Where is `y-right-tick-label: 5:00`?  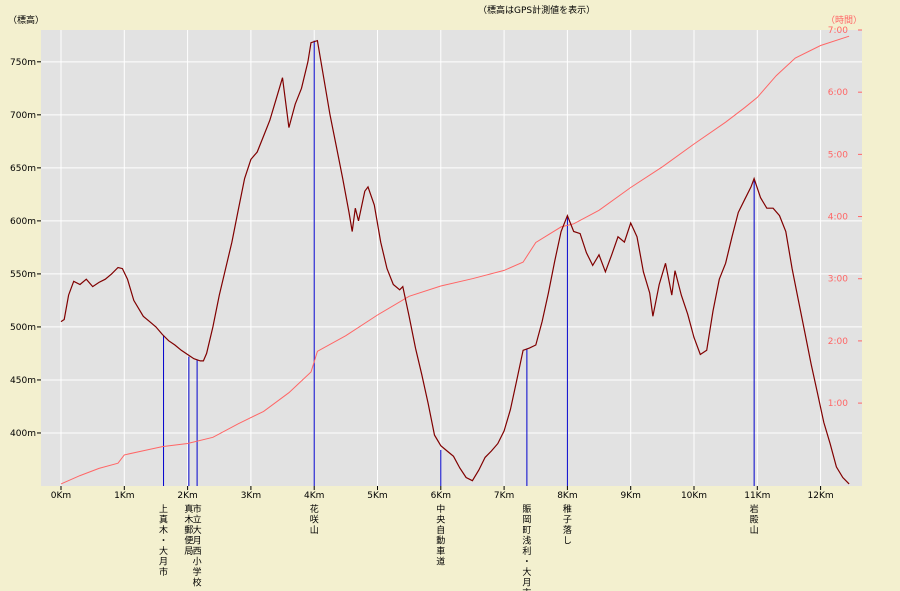
y-right-tick-label: 5:00 is located at coordinates (838, 155).